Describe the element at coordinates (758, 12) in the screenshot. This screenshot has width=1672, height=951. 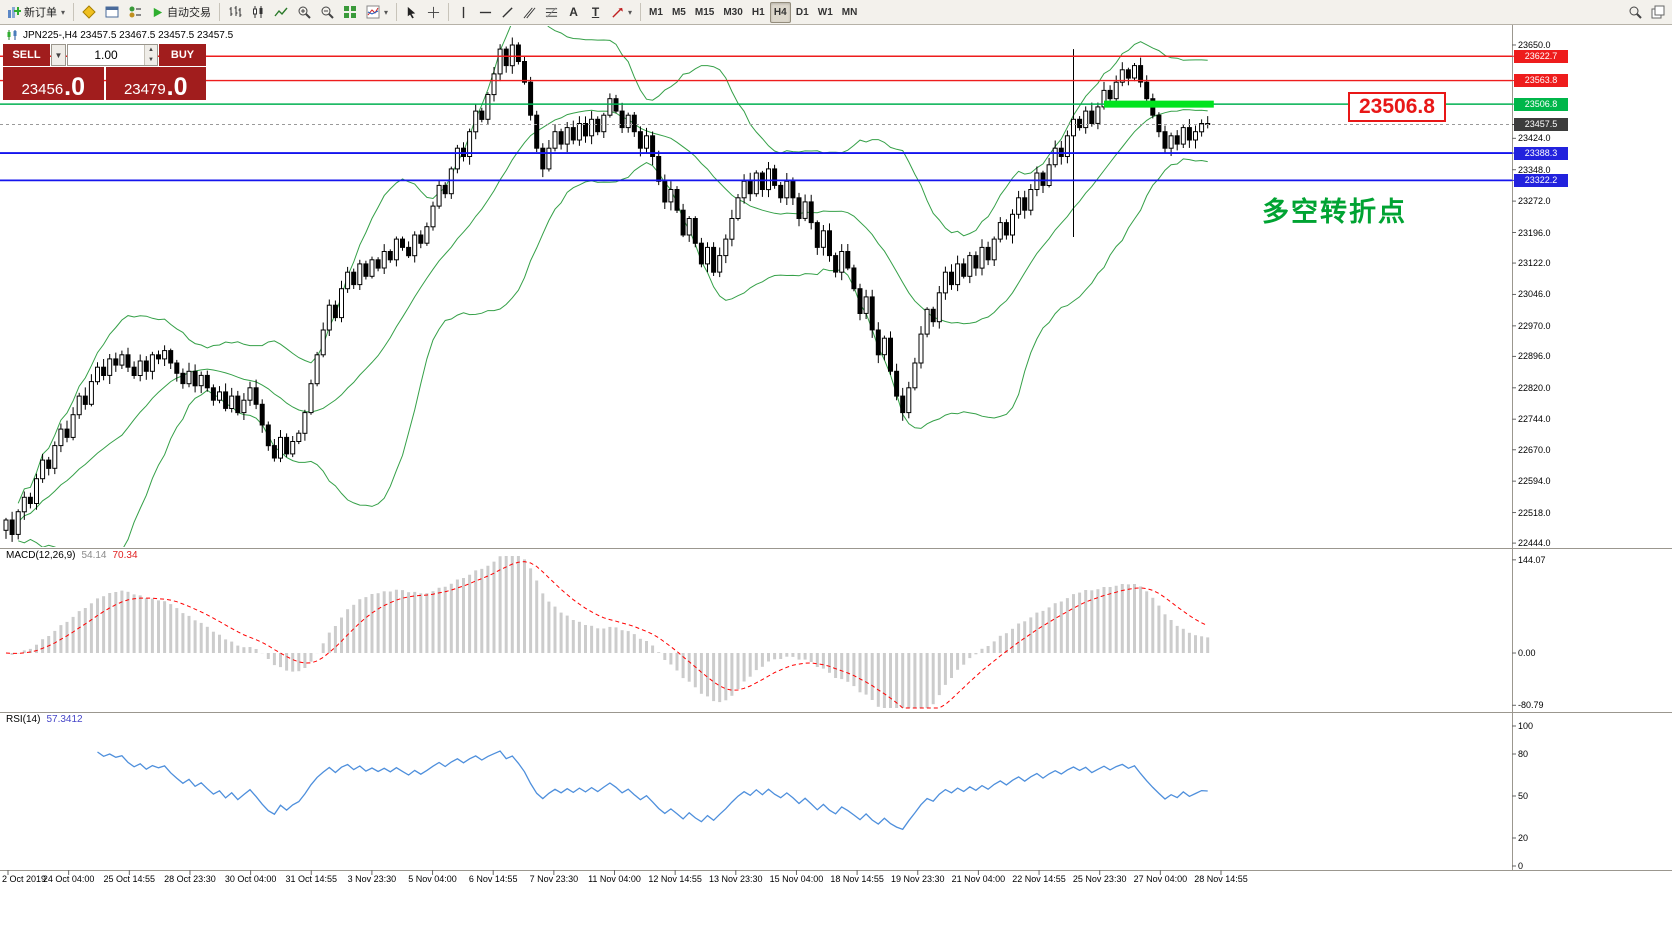
I see `timeframe-h1: H1` at that location.